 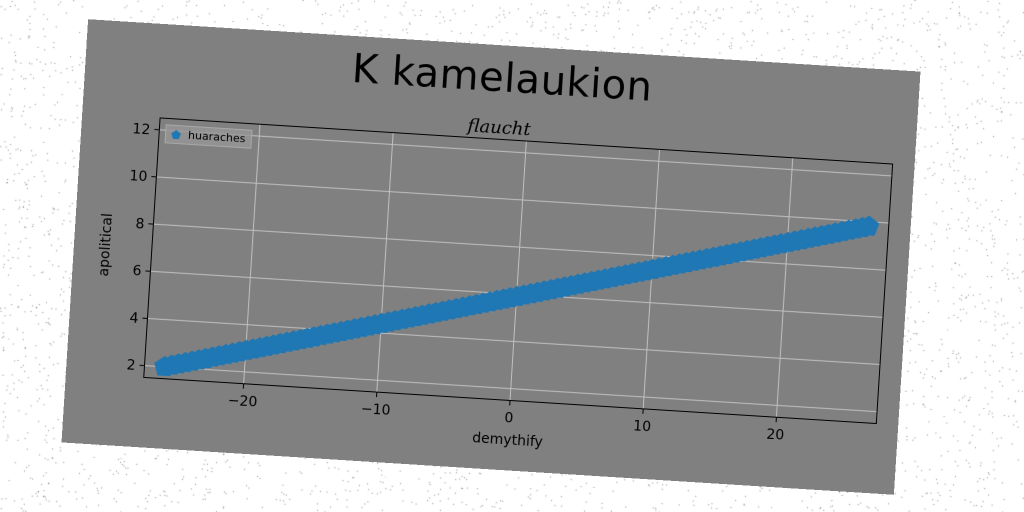 I want to click on x-tick-label: −10, so click(x=375, y=410).